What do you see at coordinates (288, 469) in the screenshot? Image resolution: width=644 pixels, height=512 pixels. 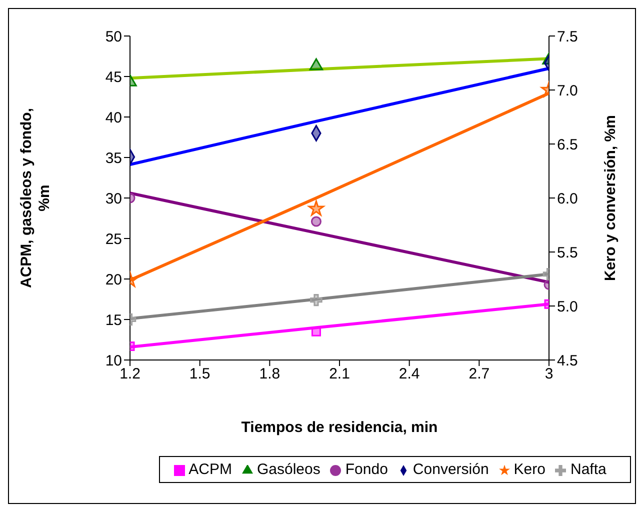 I see `legend-label: Gasóleos` at bounding box center [288, 469].